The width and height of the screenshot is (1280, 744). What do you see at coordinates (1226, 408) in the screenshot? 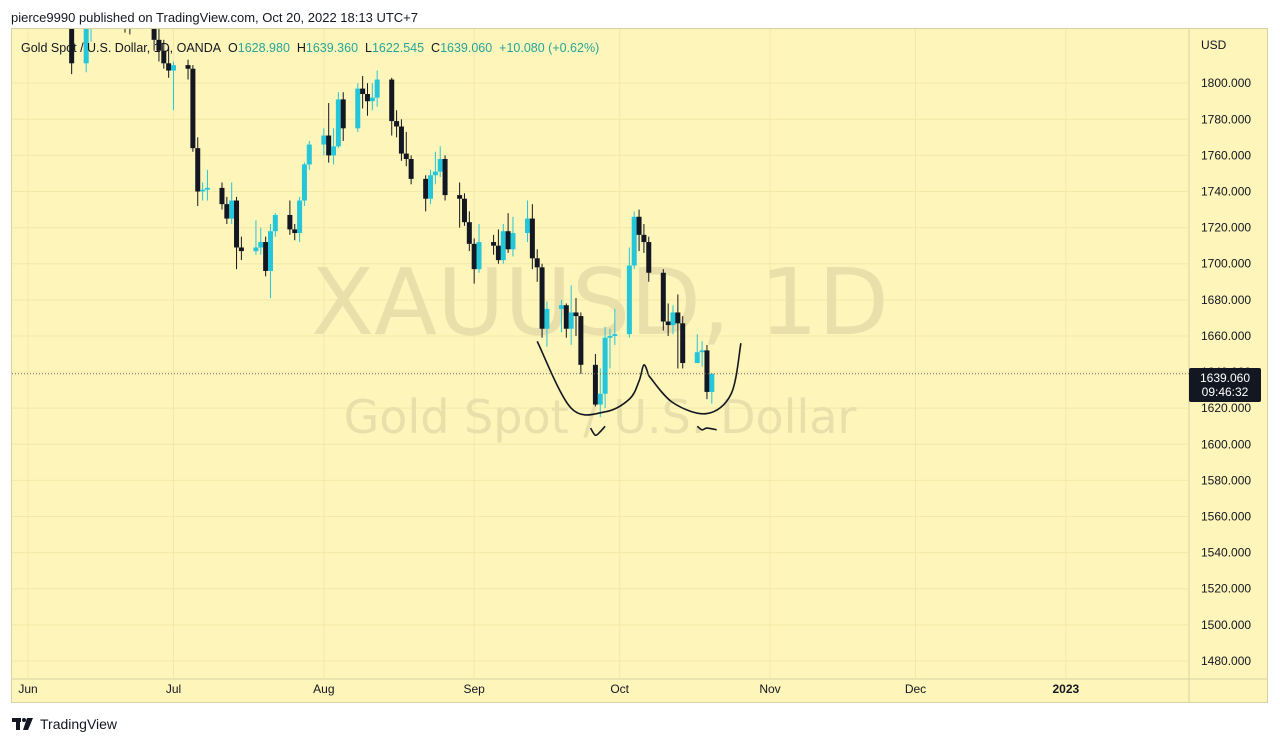
I see `price-tick-label: 1620.000` at bounding box center [1226, 408].